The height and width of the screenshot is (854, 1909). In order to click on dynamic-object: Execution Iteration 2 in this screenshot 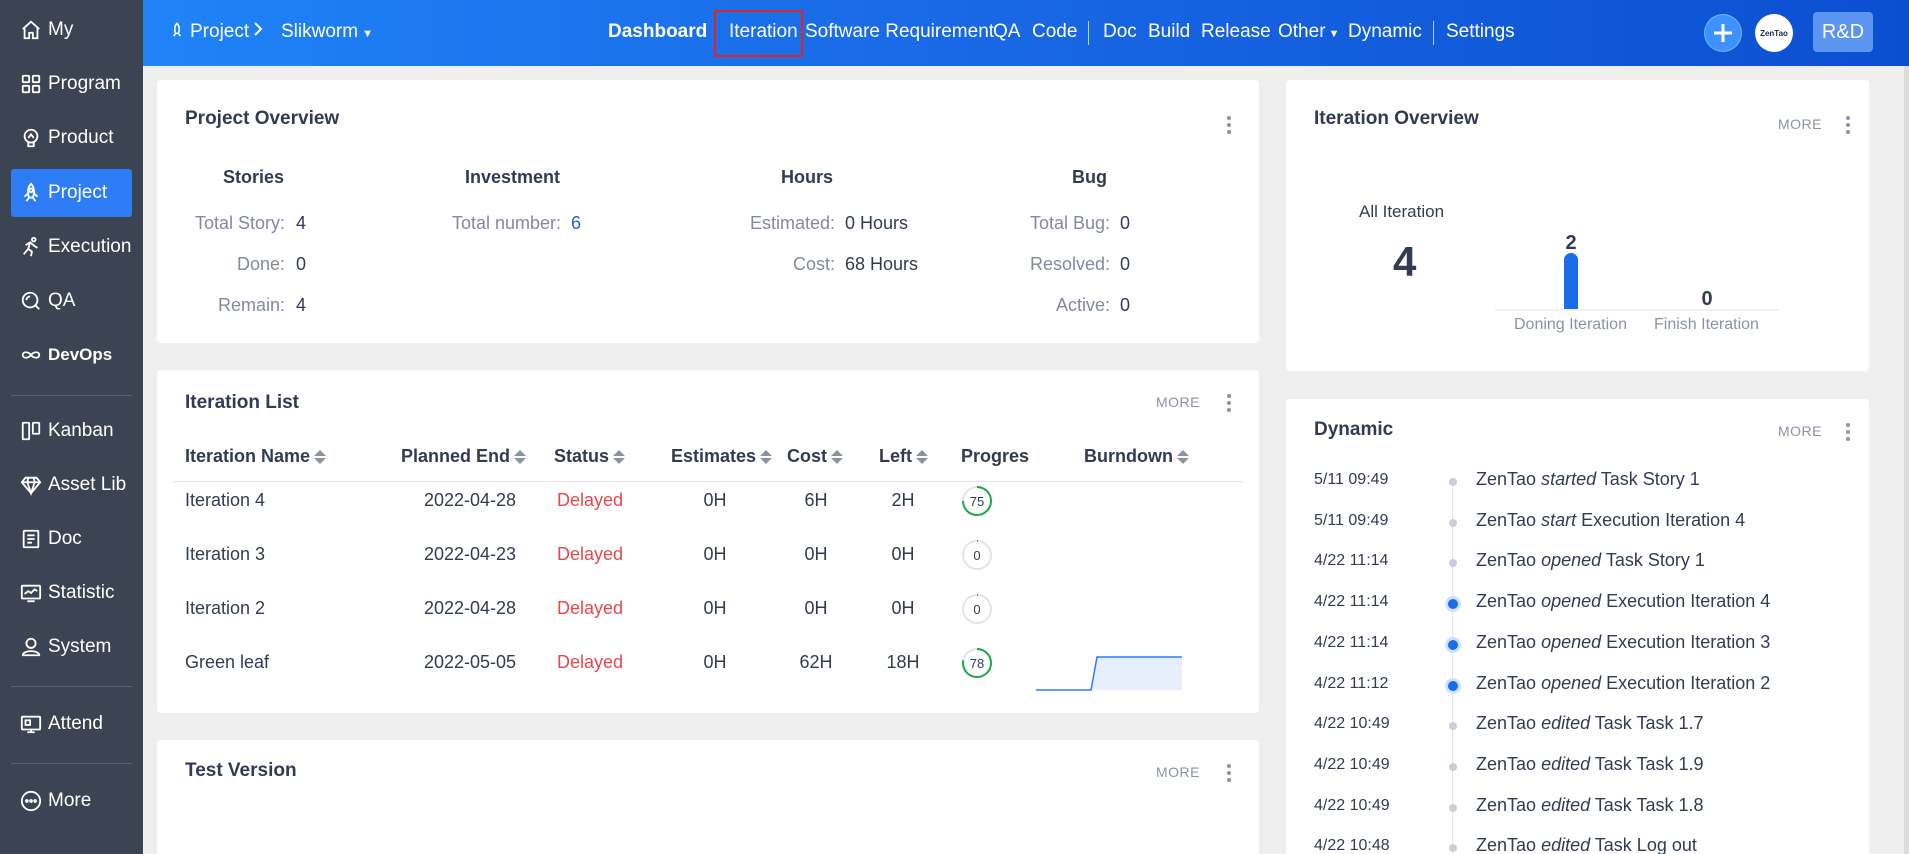, I will do `click(1688, 682)`.